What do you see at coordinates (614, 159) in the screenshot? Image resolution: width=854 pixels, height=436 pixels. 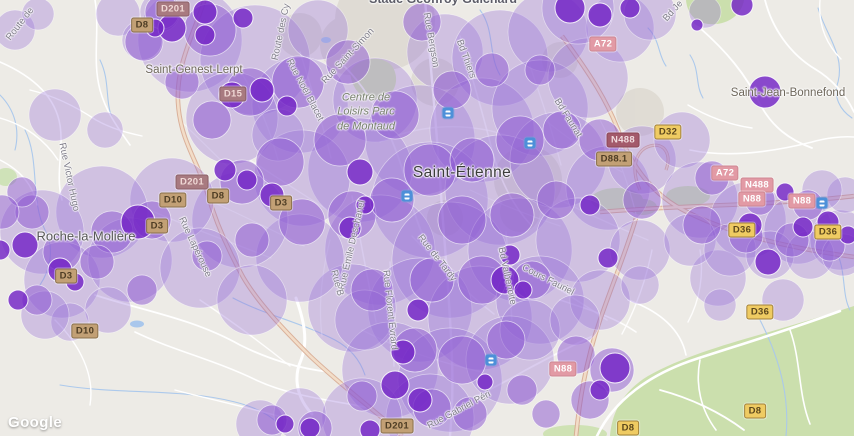 I see `road-shield-d88.1: D88.1` at bounding box center [614, 159].